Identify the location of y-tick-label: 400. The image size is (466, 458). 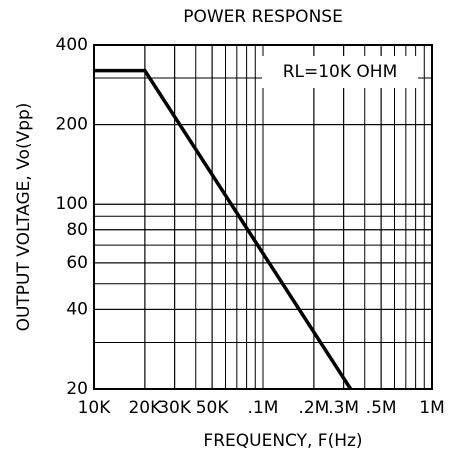
(72, 45).